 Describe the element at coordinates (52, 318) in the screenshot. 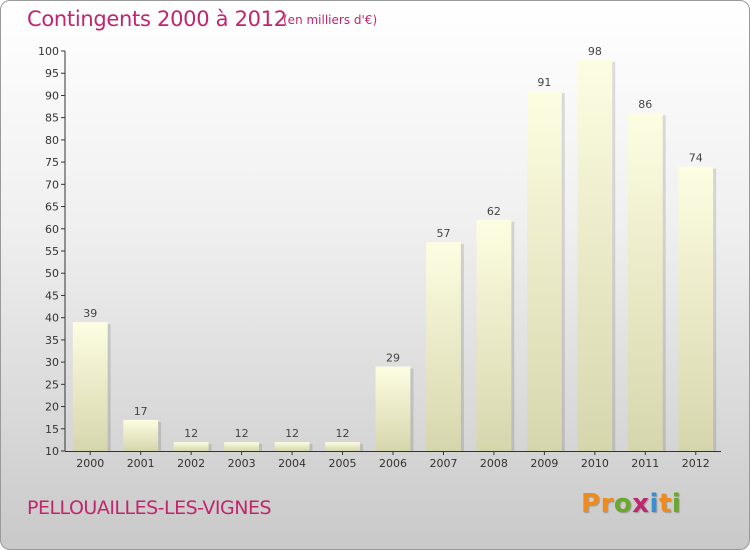

I see `y-tick-label: 40` at that location.